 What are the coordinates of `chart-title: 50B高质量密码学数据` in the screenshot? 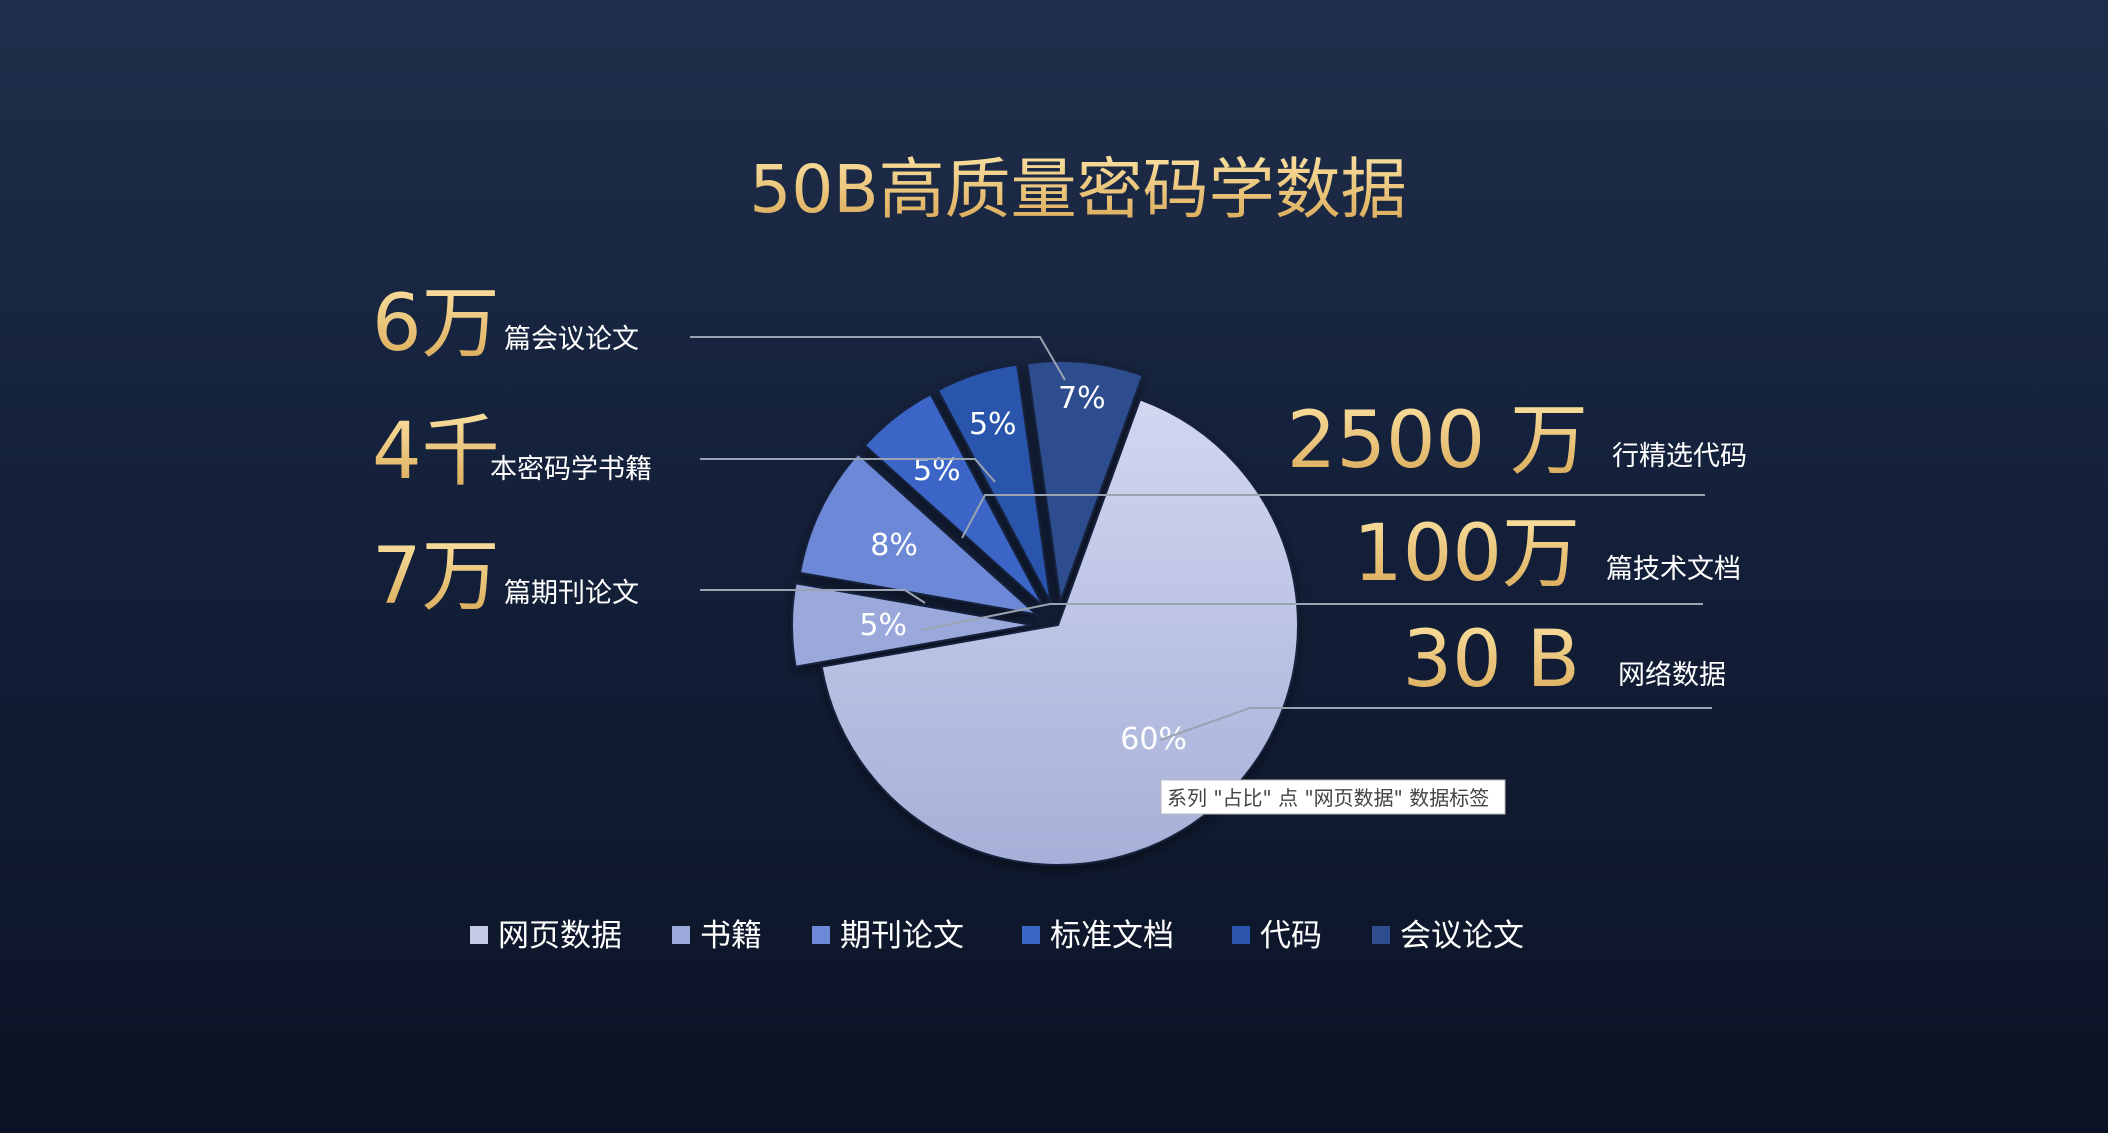 It's located at (1077, 189).